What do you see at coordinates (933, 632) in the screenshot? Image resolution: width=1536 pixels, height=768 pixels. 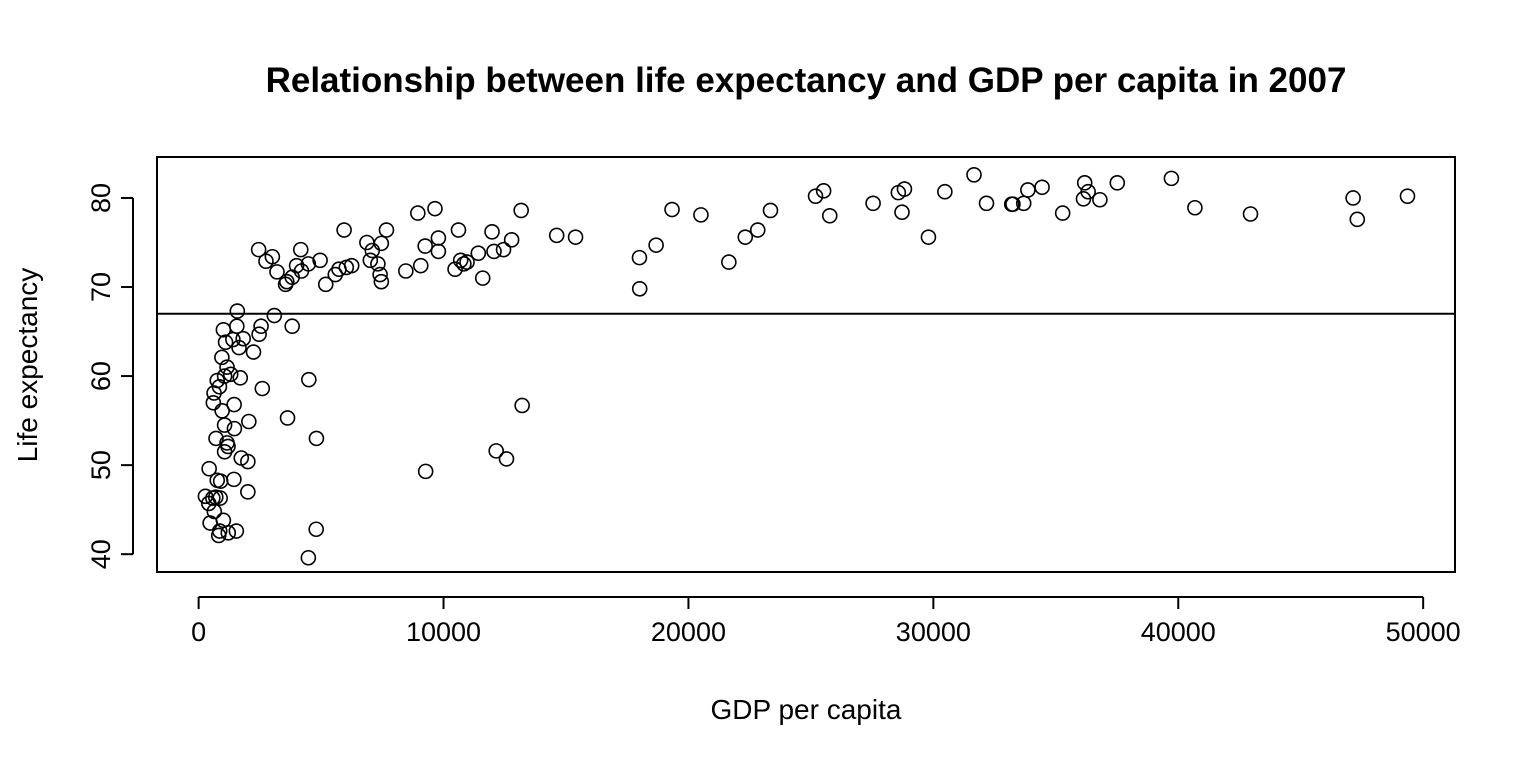 I see `x-tick-label: 30000` at bounding box center [933, 632].